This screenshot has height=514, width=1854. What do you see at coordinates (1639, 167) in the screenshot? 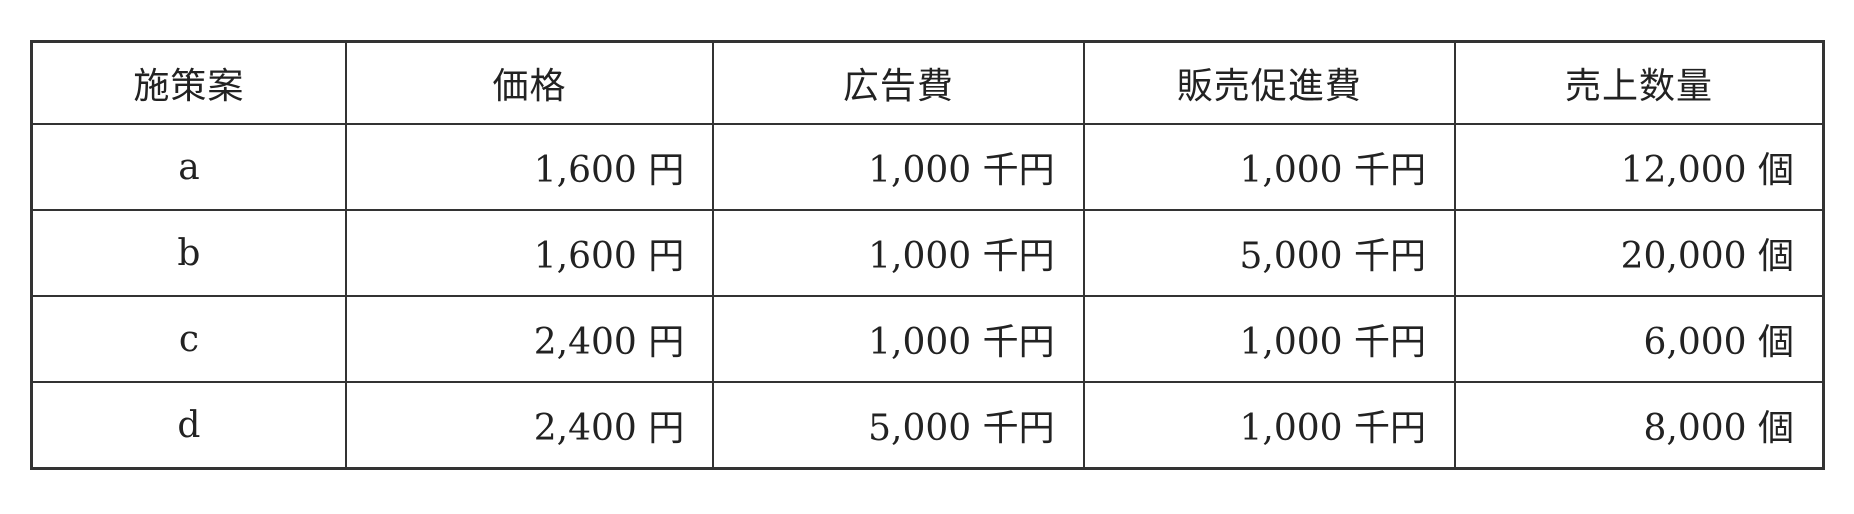
I see `cell-sales-quantity: 12,000 個` at bounding box center [1639, 167].